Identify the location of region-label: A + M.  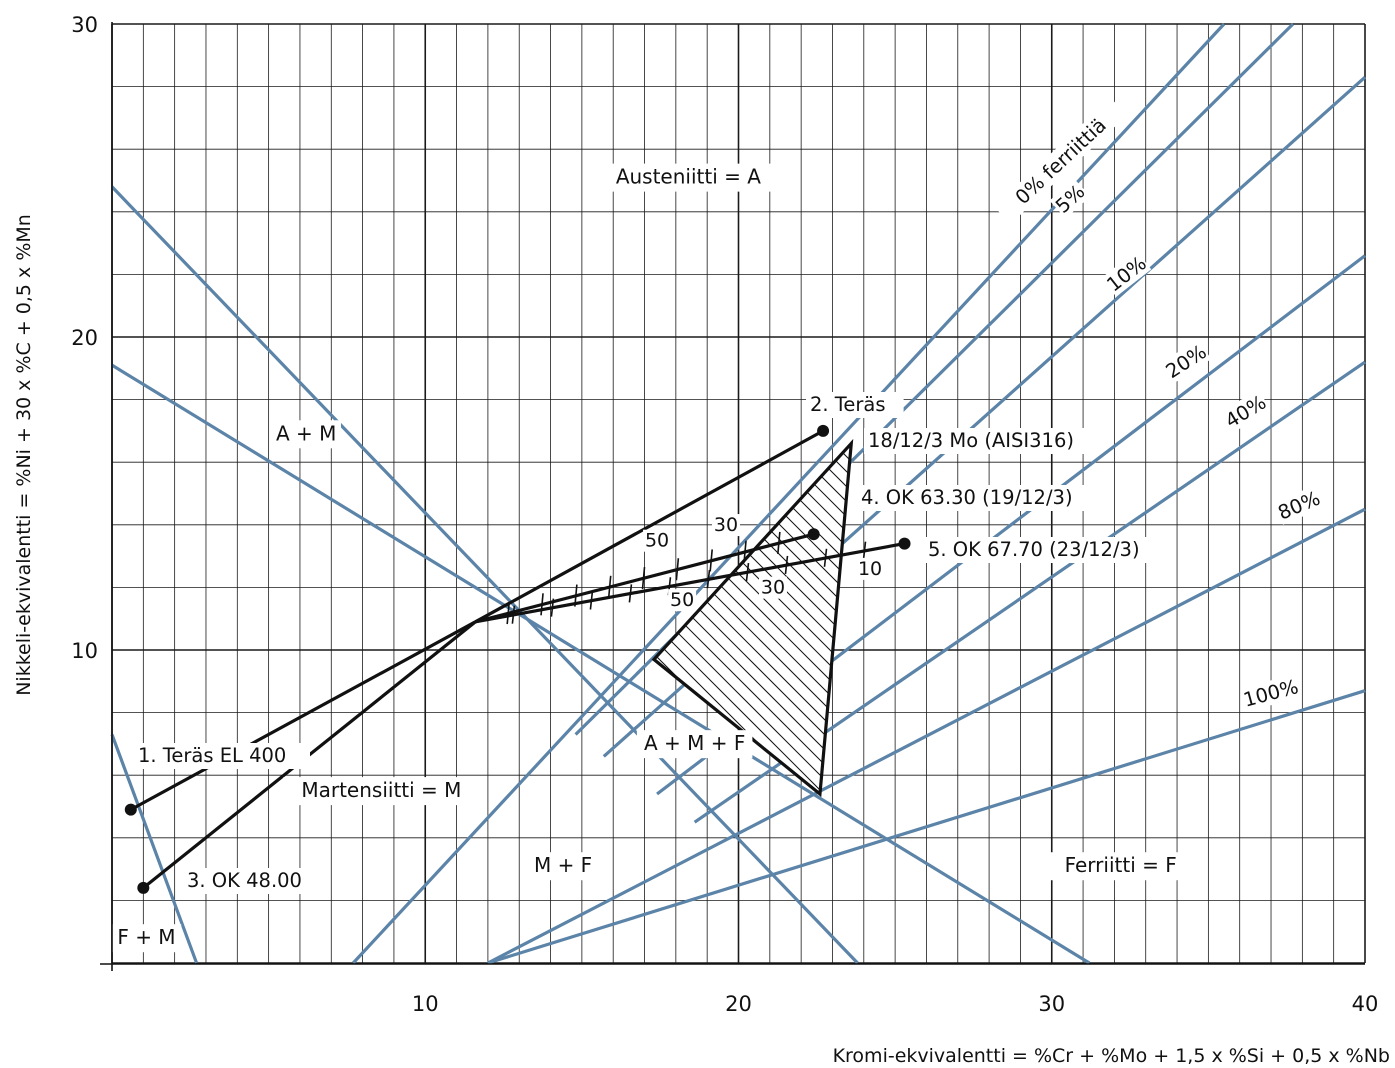
(306, 433).